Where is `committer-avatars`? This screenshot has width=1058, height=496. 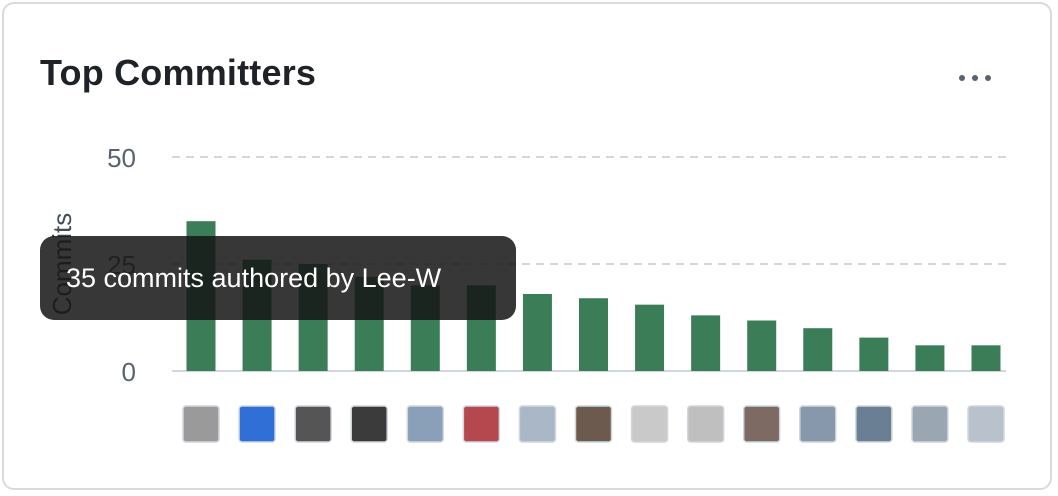 committer-avatars is located at coordinates (593, 424).